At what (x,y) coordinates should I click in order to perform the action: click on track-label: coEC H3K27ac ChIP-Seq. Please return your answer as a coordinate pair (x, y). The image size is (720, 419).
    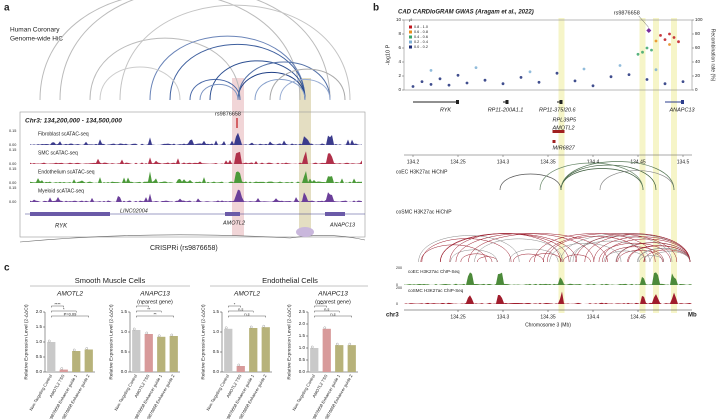
    Looking at the image, I should click on (434, 271).